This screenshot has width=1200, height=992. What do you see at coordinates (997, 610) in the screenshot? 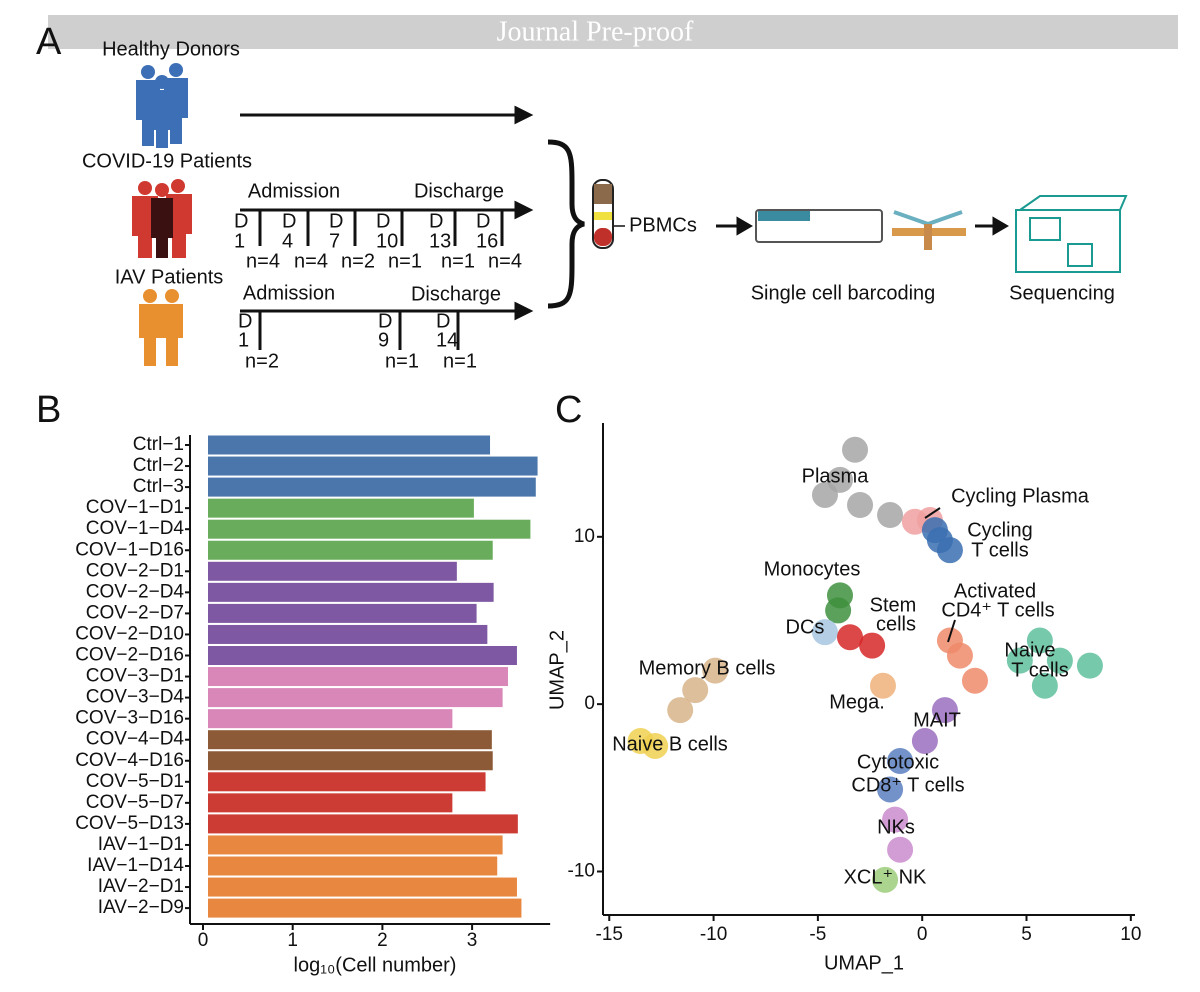
I see `cluster-label: CD4⁺ T cells` at bounding box center [997, 610].